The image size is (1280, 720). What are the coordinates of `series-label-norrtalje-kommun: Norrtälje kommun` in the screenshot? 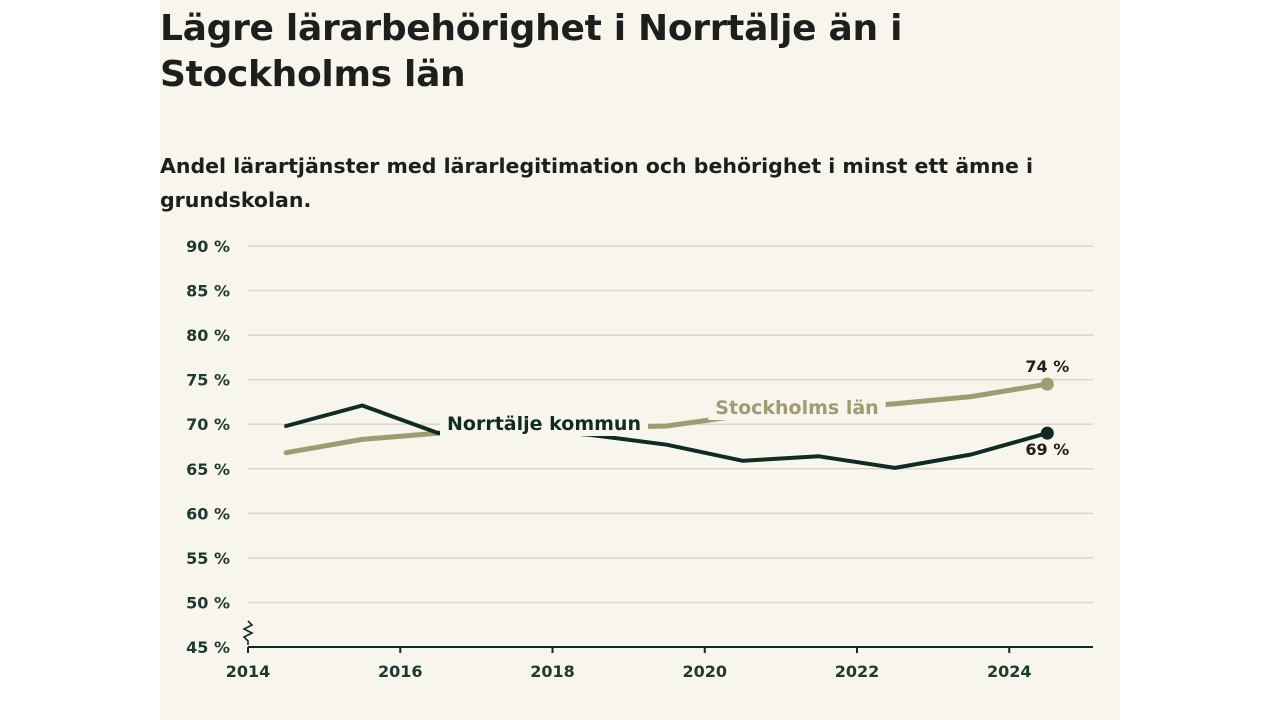 It's located at (544, 424).